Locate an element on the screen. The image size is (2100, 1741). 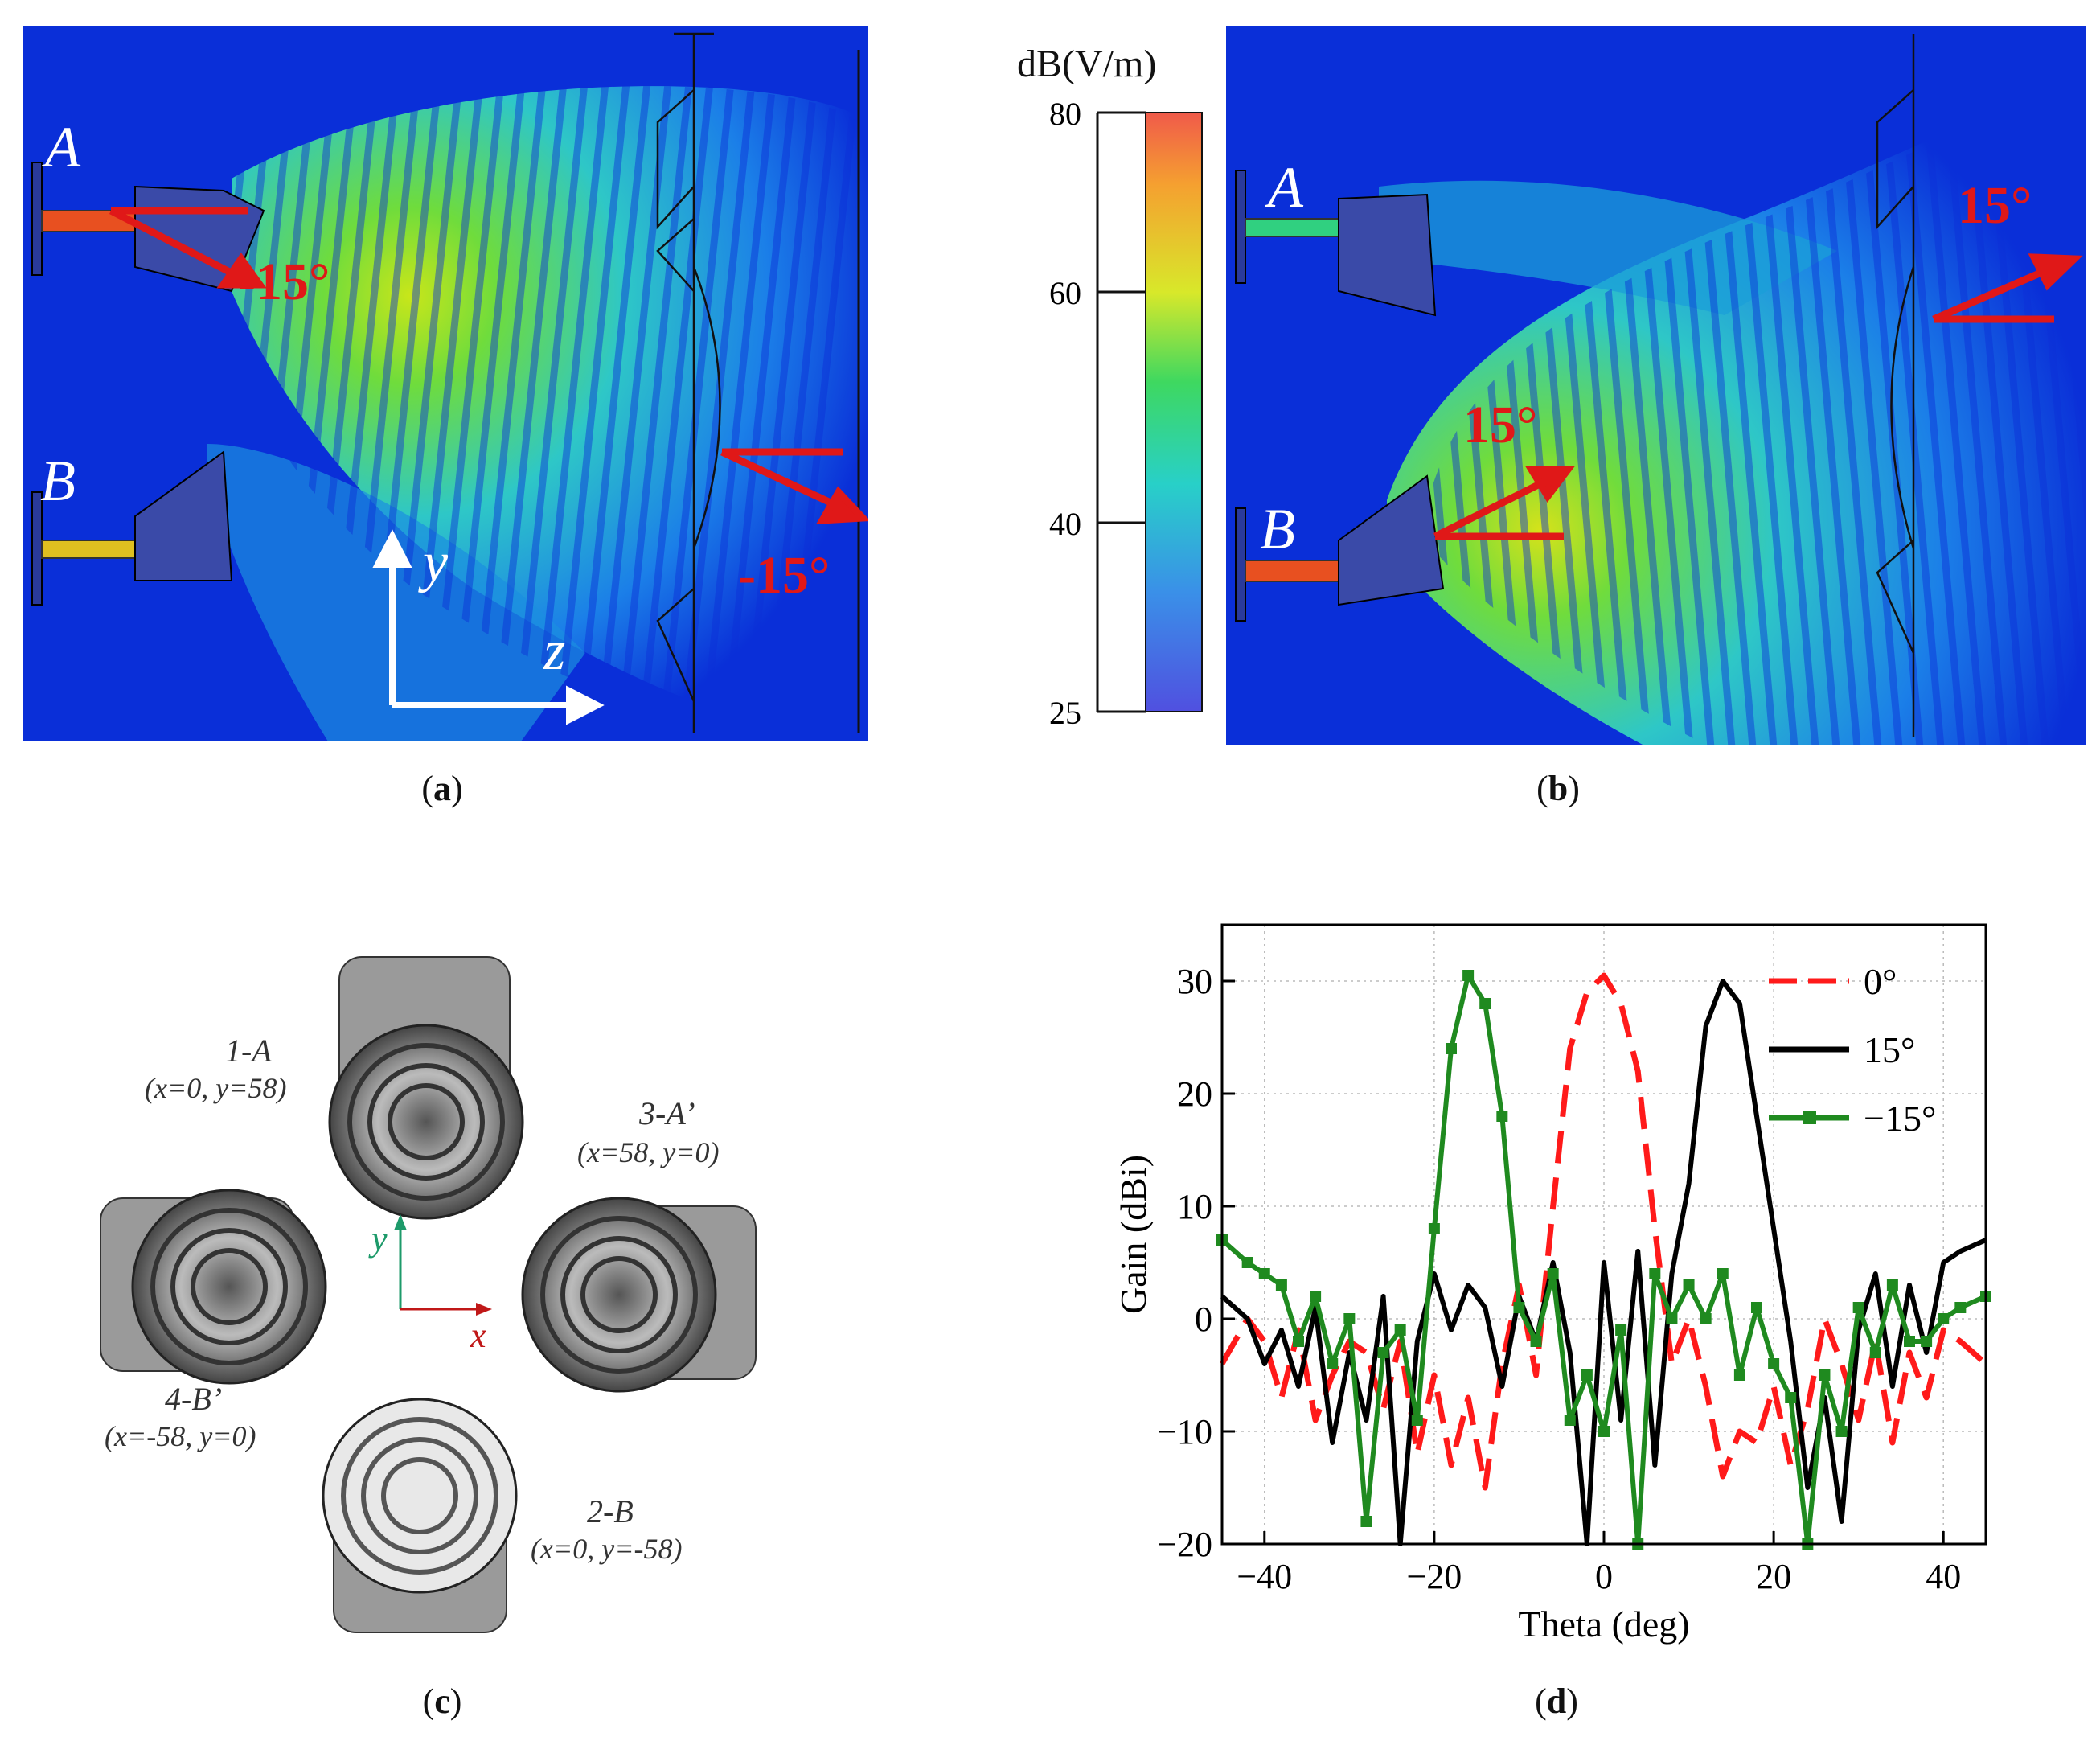
x-tick-label: −40 is located at coordinates (1264, 1576).